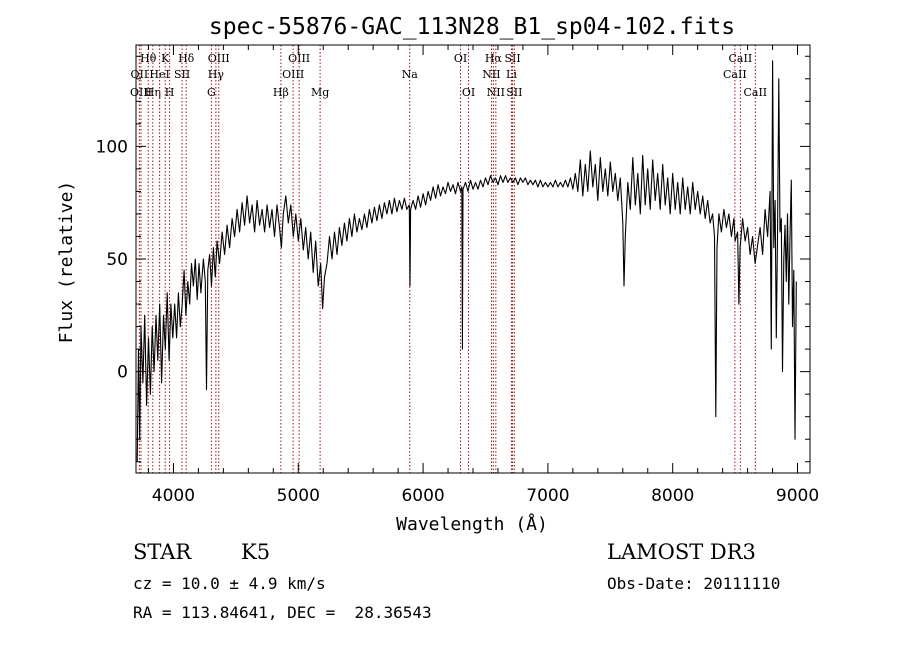  Describe the element at coordinates (117, 260) in the screenshot. I see `y-tick-label: 50` at that location.